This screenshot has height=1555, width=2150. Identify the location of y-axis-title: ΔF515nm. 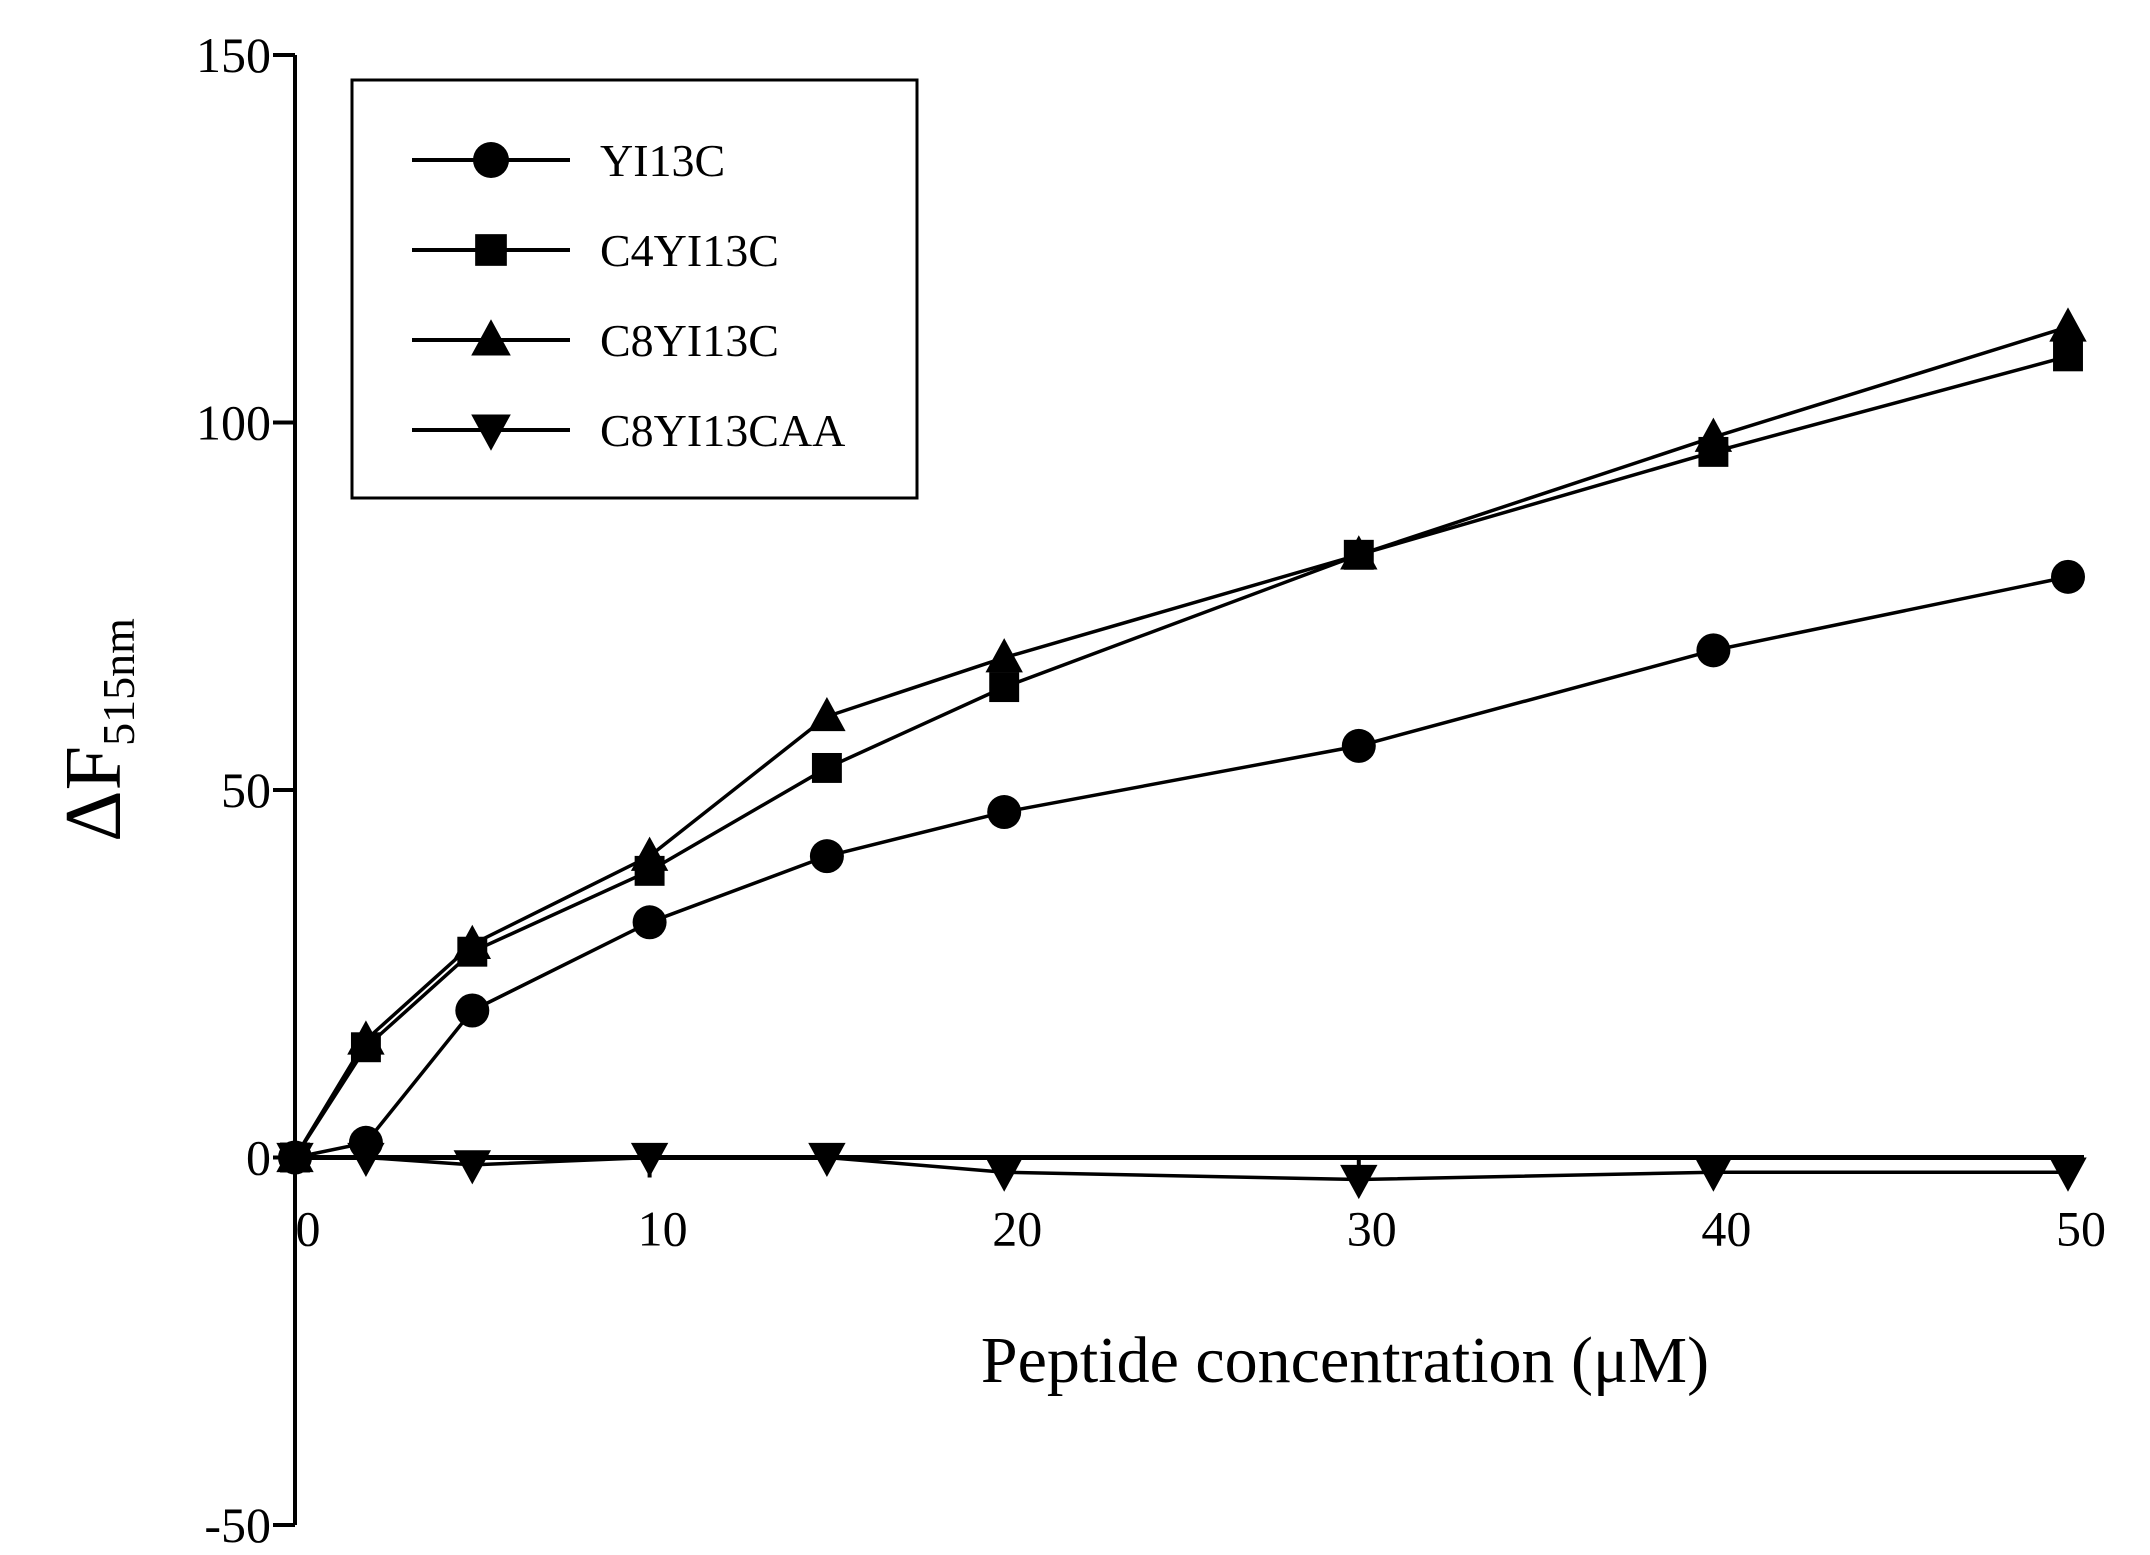
(97, 730).